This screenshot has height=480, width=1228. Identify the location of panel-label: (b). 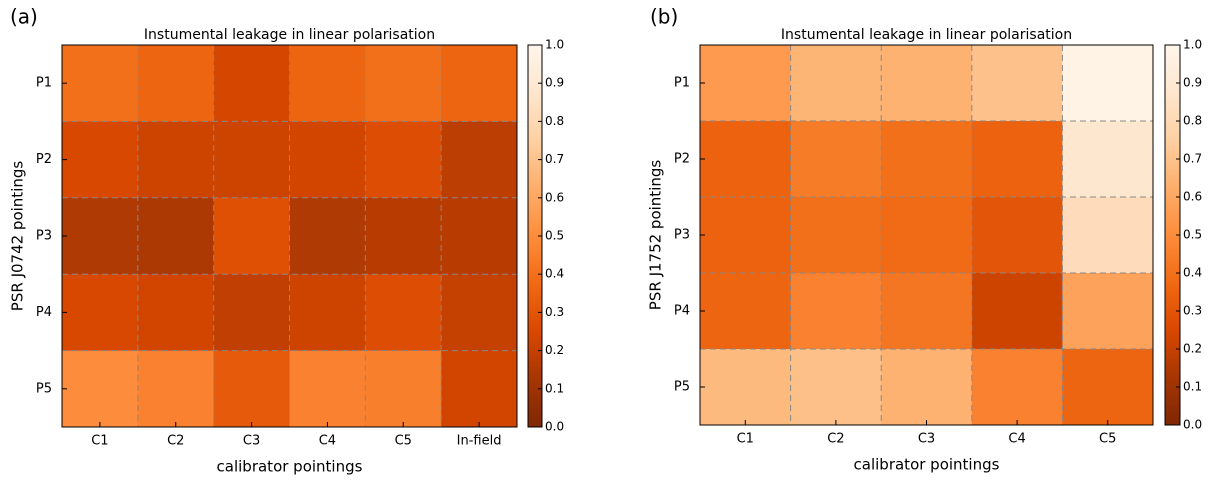
(664, 17).